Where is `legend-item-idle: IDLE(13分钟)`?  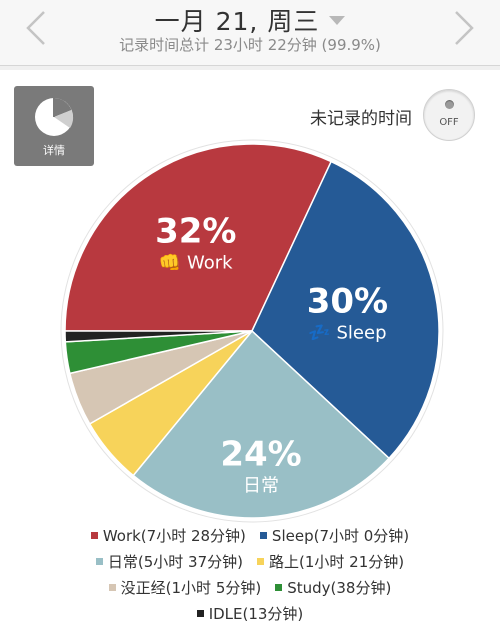
legend-item-idle: IDLE(13分钟) is located at coordinates (250, 613).